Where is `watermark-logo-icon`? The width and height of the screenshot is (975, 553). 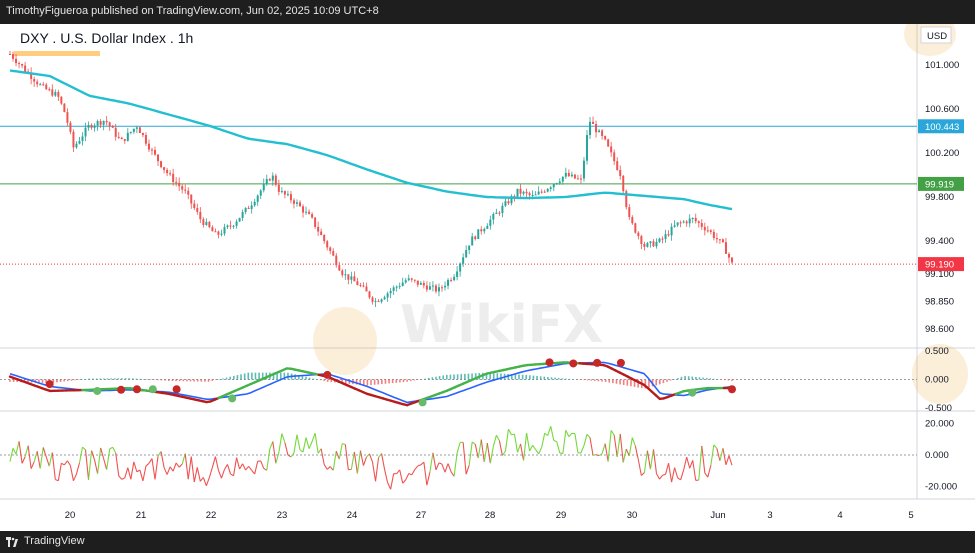 watermark-logo-icon is located at coordinates (940, 374).